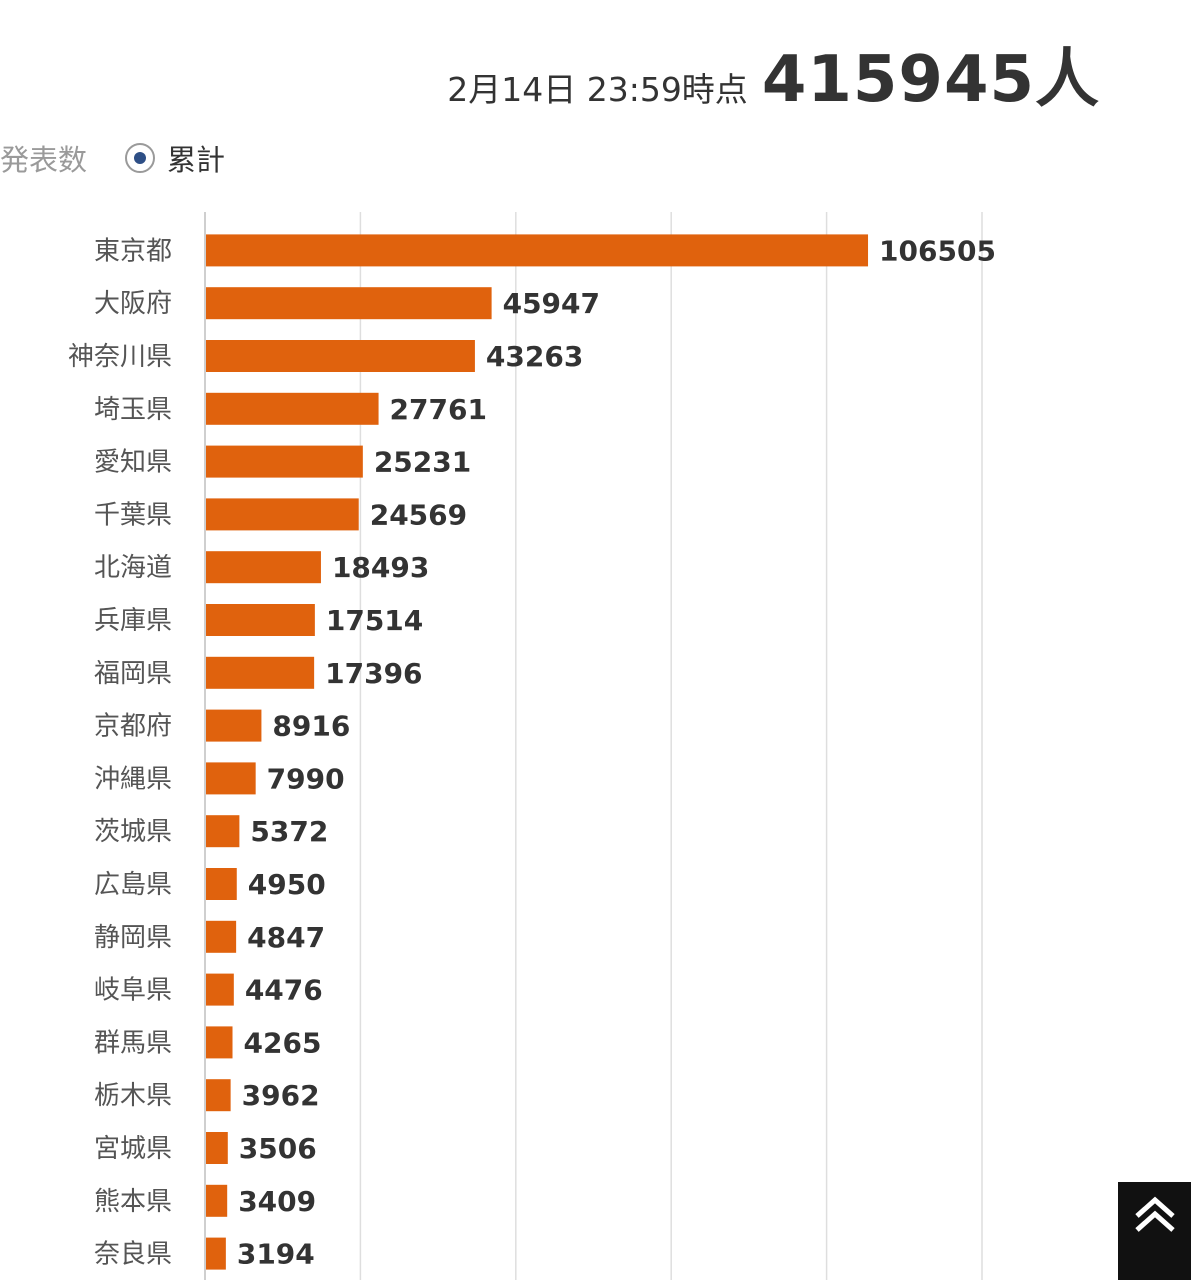  Describe the element at coordinates (277, 1201) in the screenshot. I see `data-label: 3409` at that location.